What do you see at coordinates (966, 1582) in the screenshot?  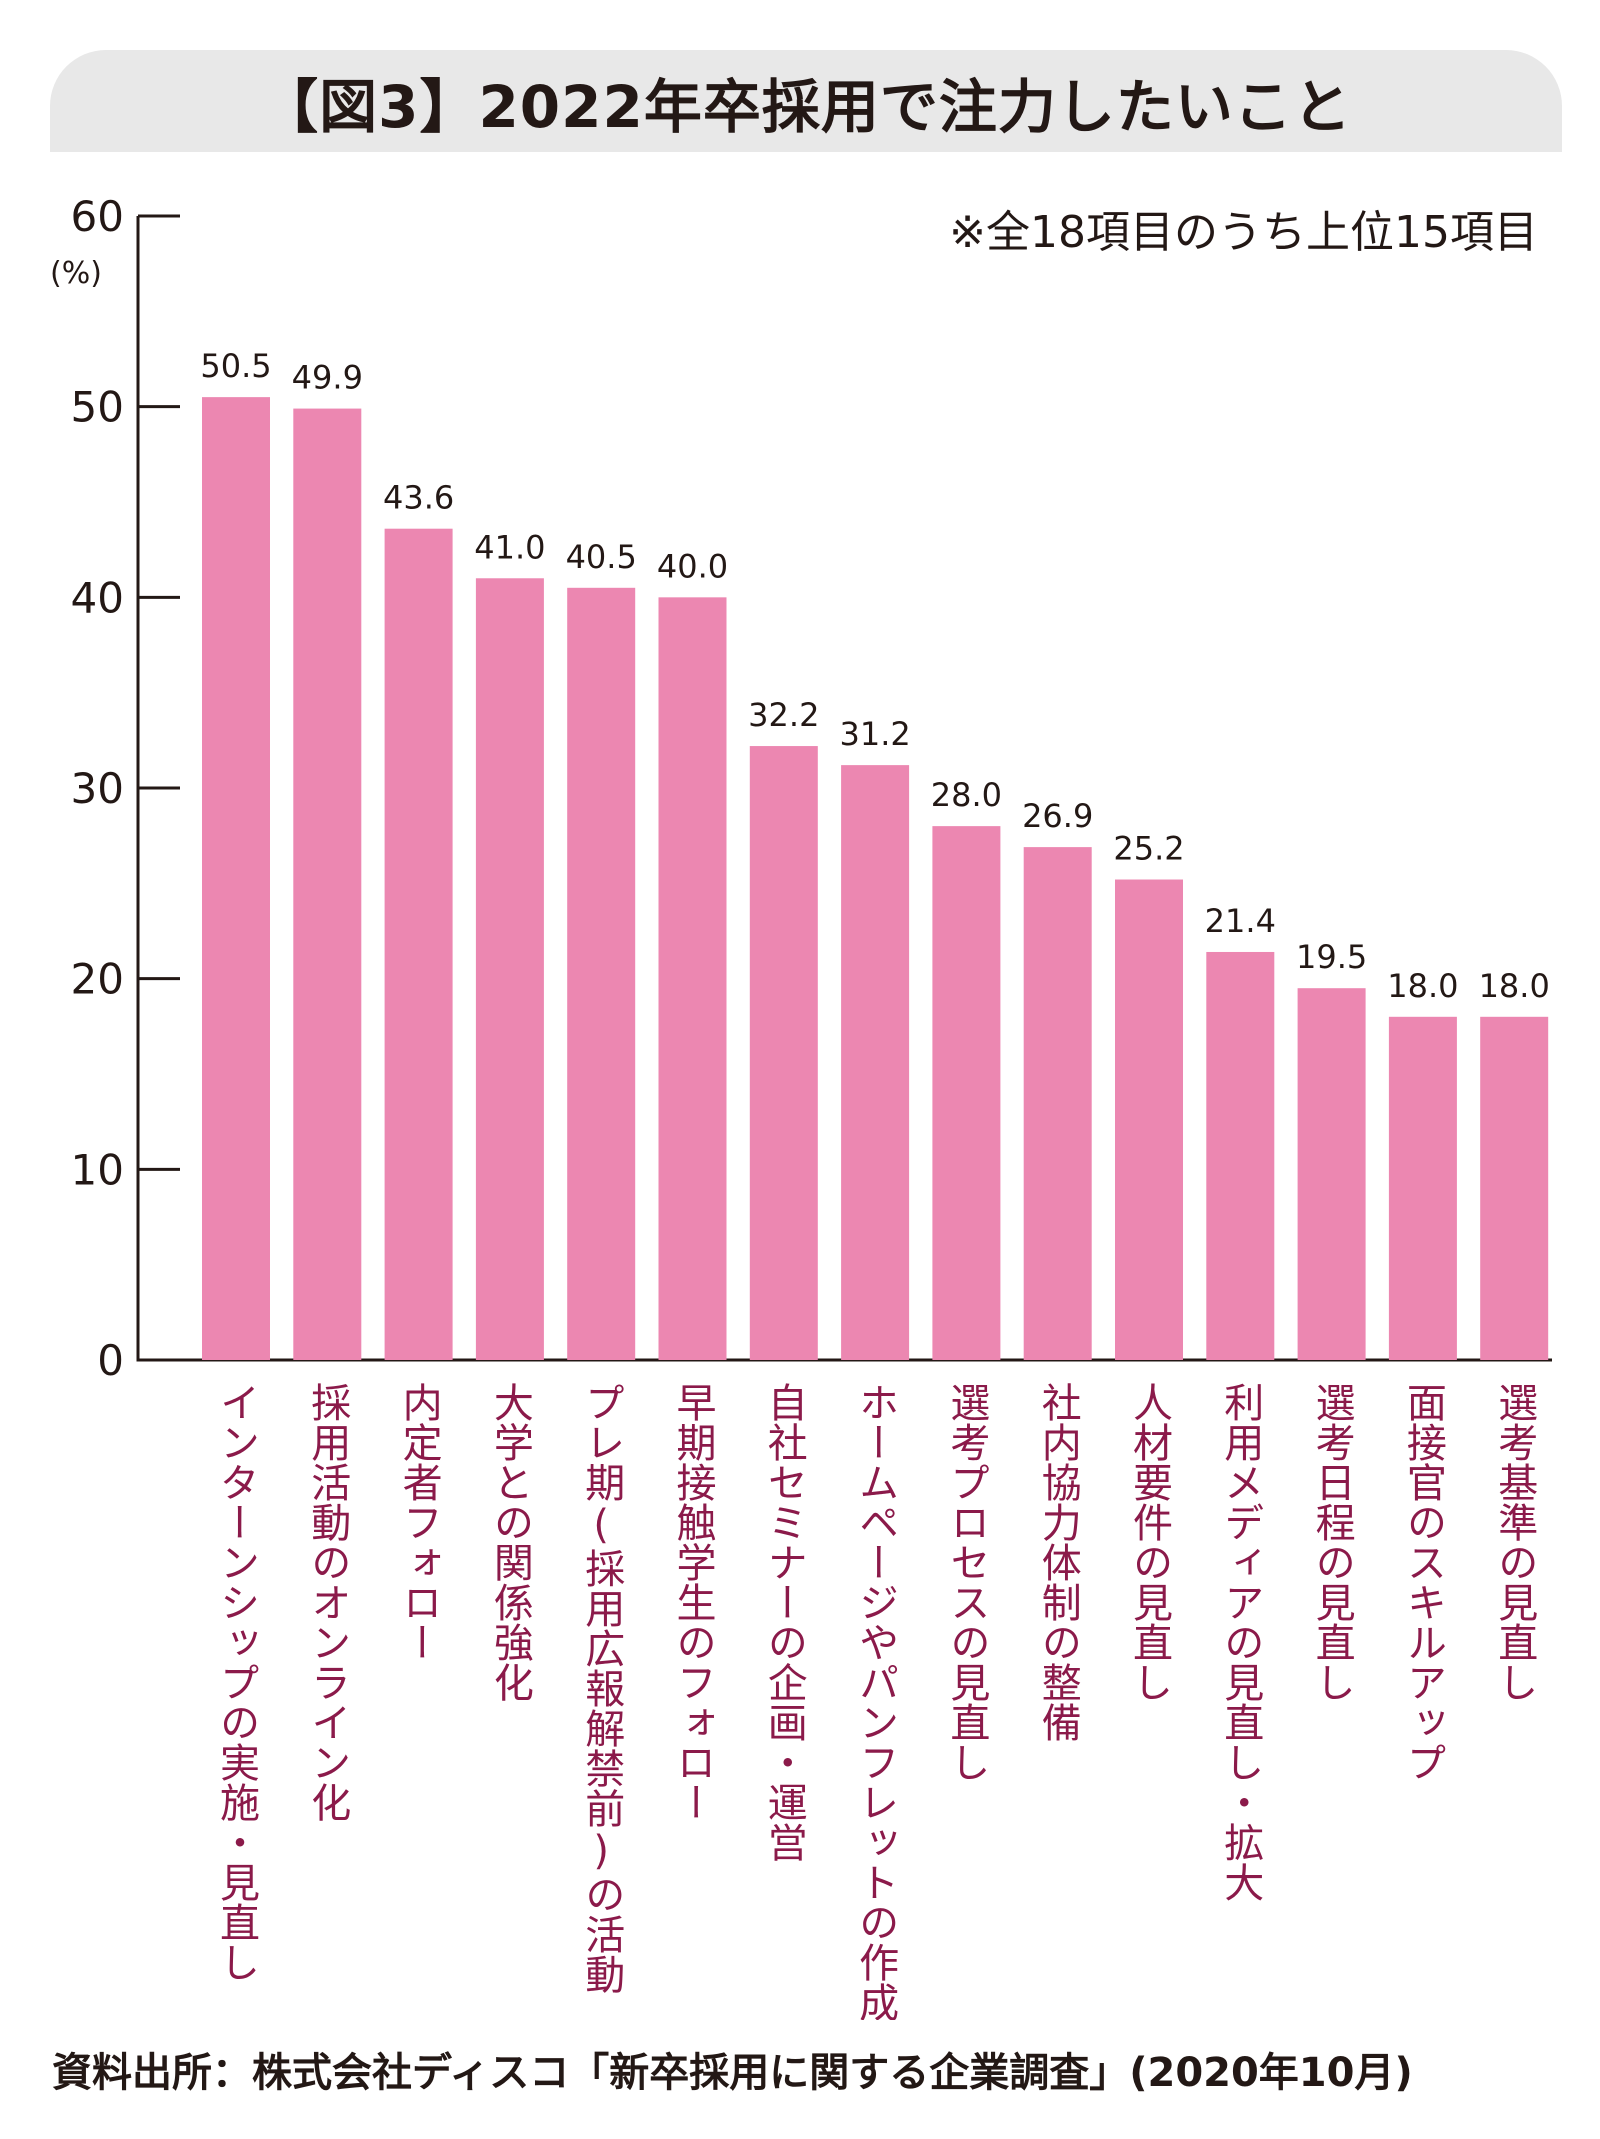 I see `category-label: 選考プロセスの見直し` at bounding box center [966, 1582].